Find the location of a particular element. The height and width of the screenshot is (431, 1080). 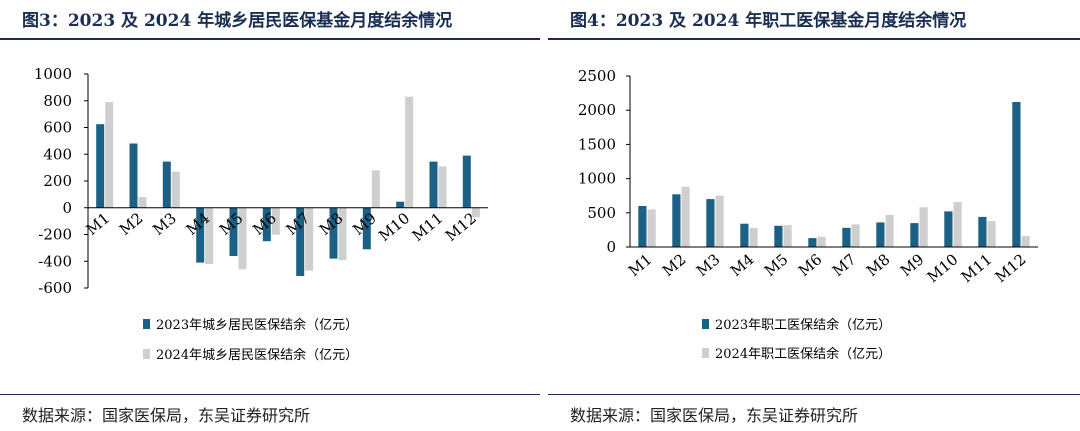

y-tick-label: 2500 is located at coordinates (597, 76).